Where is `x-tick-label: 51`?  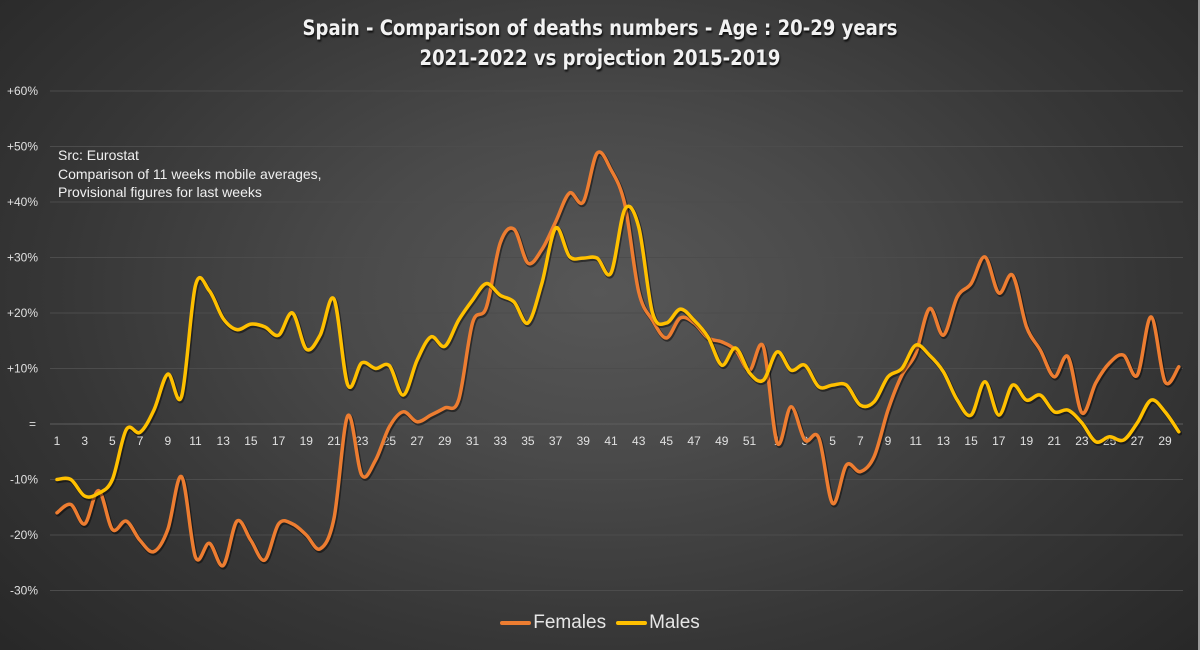
x-tick-label: 51 is located at coordinates (750, 441).